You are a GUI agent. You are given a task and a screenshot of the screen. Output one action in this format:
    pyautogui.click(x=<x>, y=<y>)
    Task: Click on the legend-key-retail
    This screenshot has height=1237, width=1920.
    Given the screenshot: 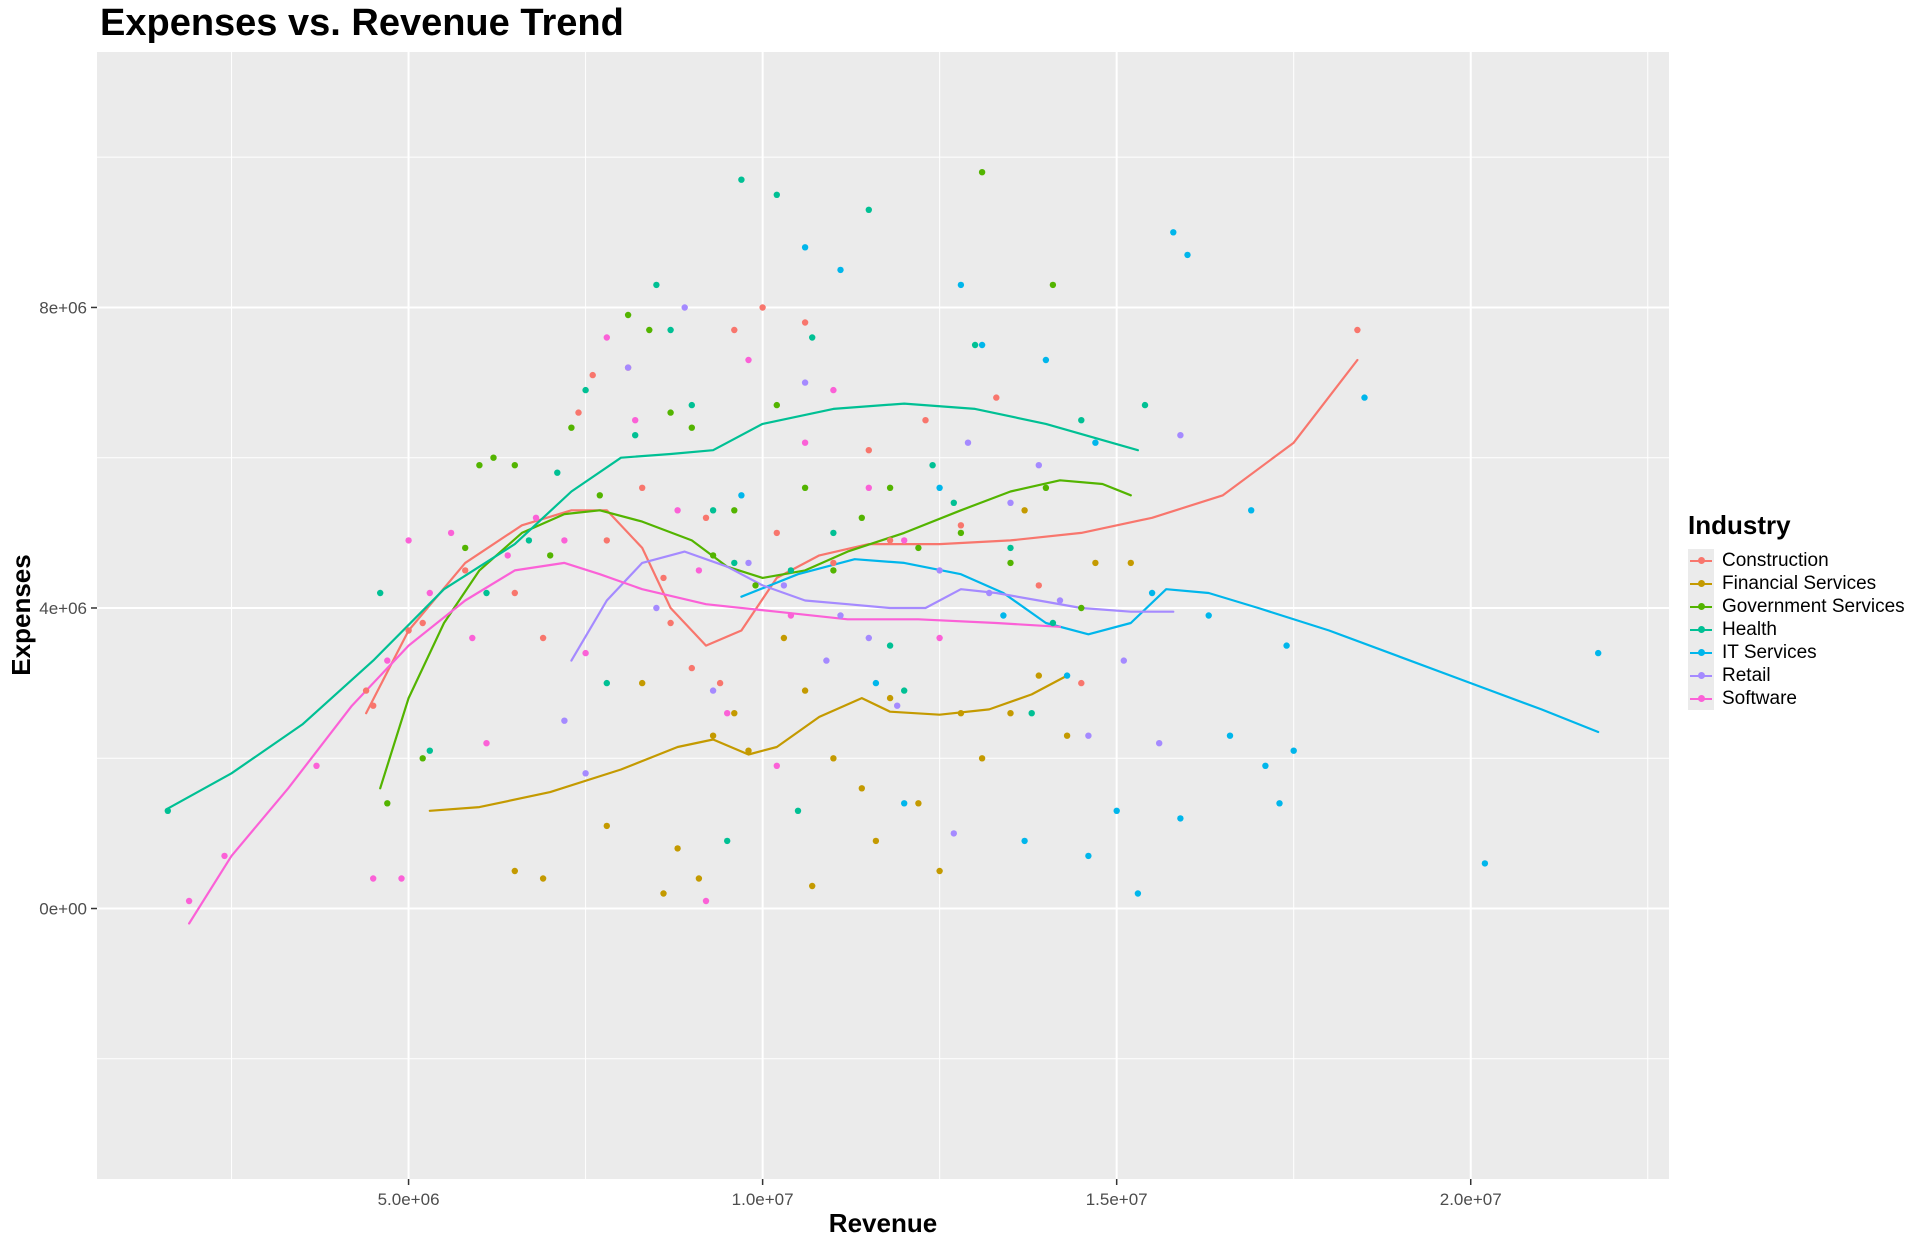 What is the action you would take?
    pyautogui.click(x=1701, y=675)
    